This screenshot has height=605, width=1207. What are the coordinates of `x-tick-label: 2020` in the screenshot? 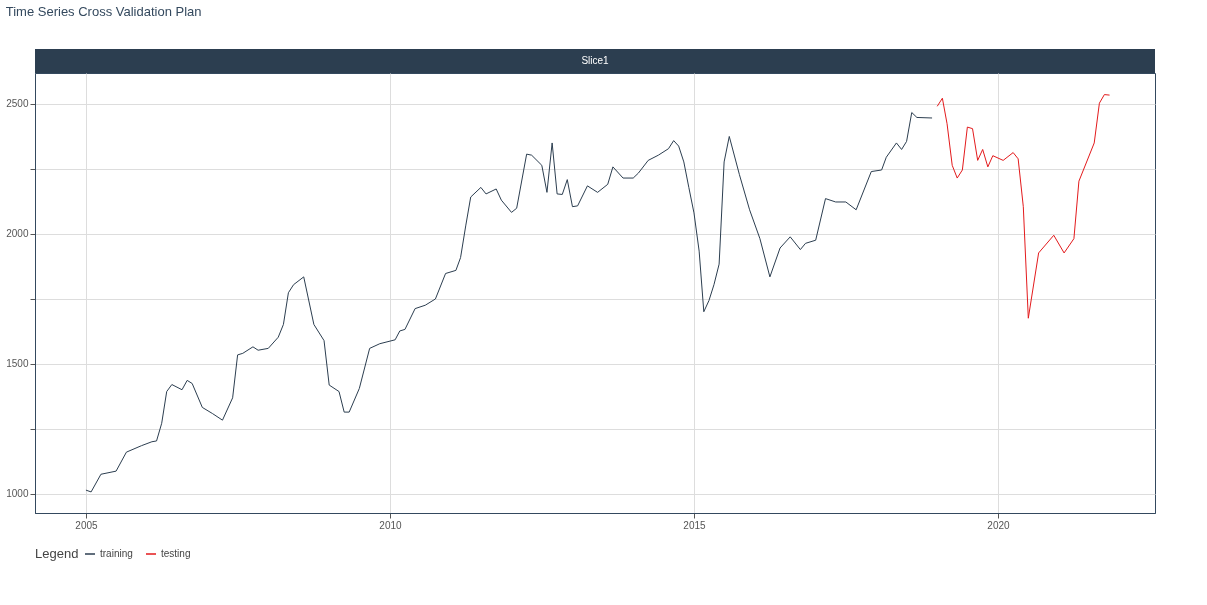 It's located at (999, 525).